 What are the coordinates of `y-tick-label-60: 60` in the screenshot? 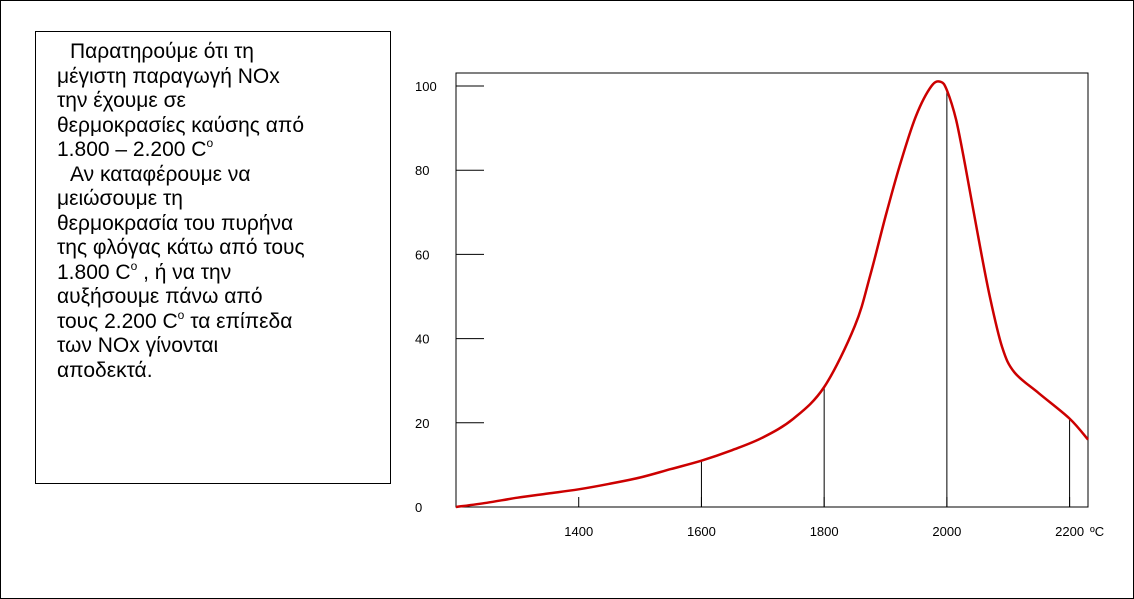 It's located at (422, 254).